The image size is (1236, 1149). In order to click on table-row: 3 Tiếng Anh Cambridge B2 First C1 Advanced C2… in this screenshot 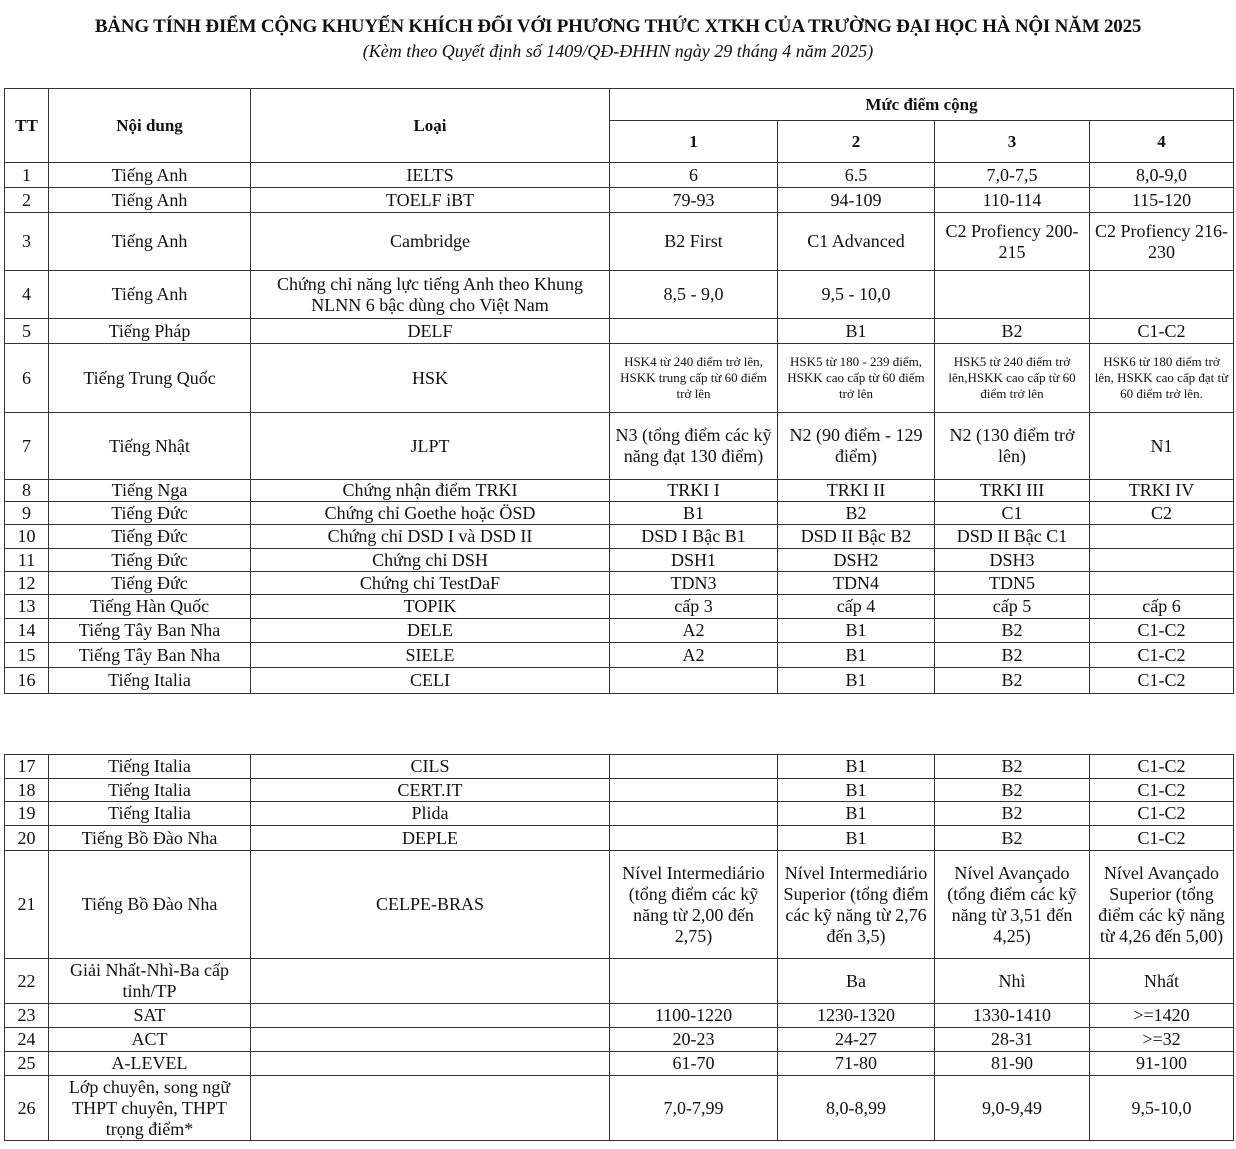, I will do `click(619, 241)`.